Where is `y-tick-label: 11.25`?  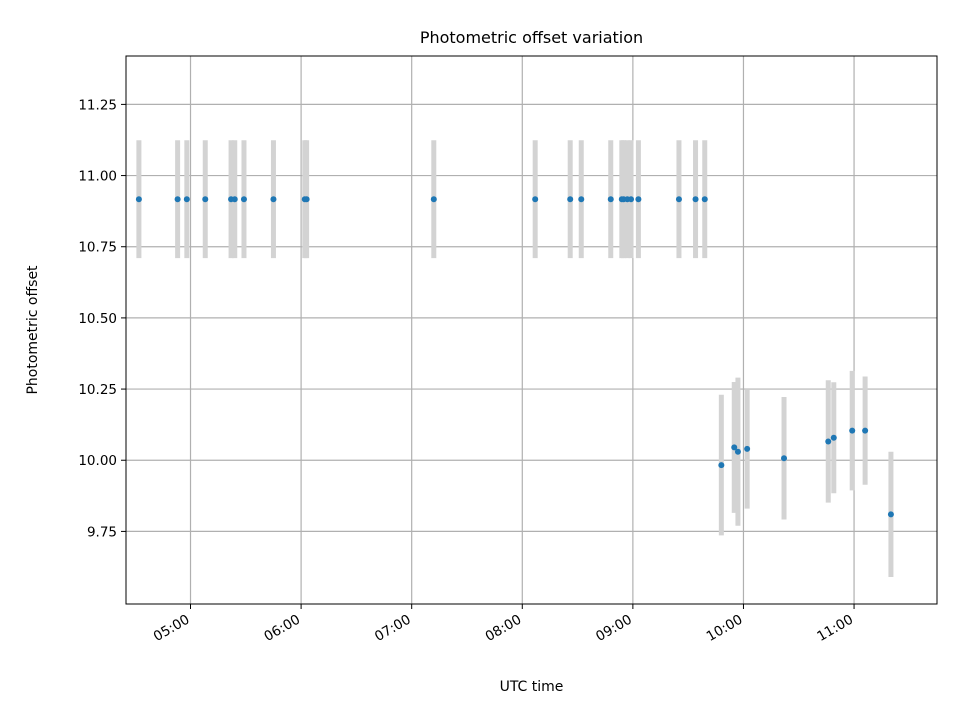 y-tick-label: 11.25 is located at coordinates (97, 105).